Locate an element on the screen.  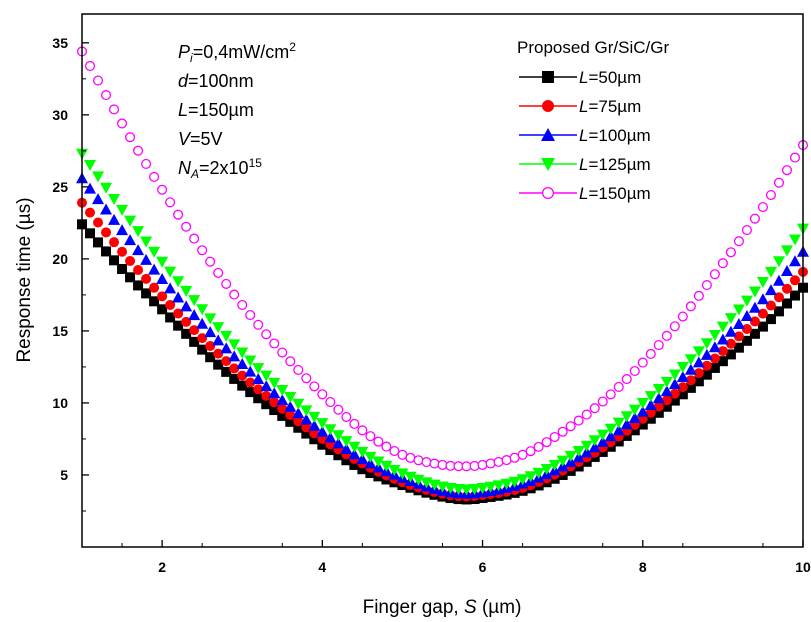
y-tick-label: 20 is located at coordinates (60, 259).